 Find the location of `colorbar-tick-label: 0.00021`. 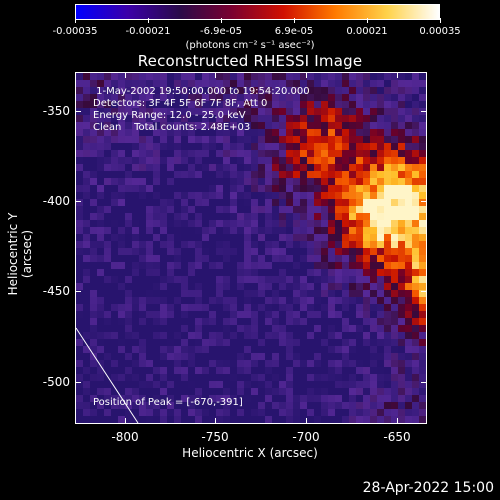

colorbar-tick-label: 0.00021 is located at coordinates (367, 31).